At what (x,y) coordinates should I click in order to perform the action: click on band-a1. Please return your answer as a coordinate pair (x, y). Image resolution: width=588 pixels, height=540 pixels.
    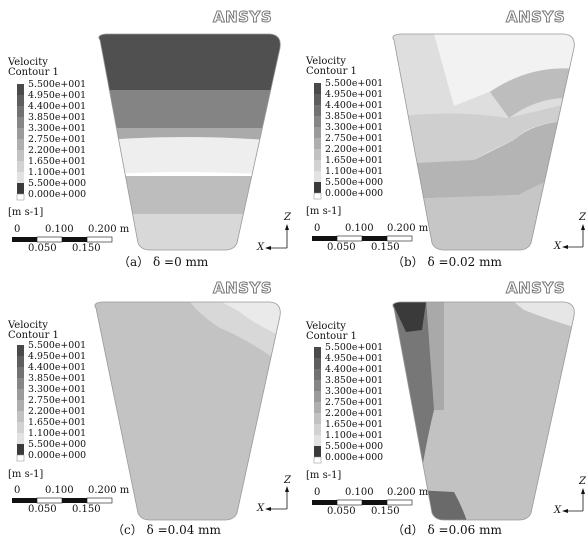
    Looking at the image, I should click on (189, 62).